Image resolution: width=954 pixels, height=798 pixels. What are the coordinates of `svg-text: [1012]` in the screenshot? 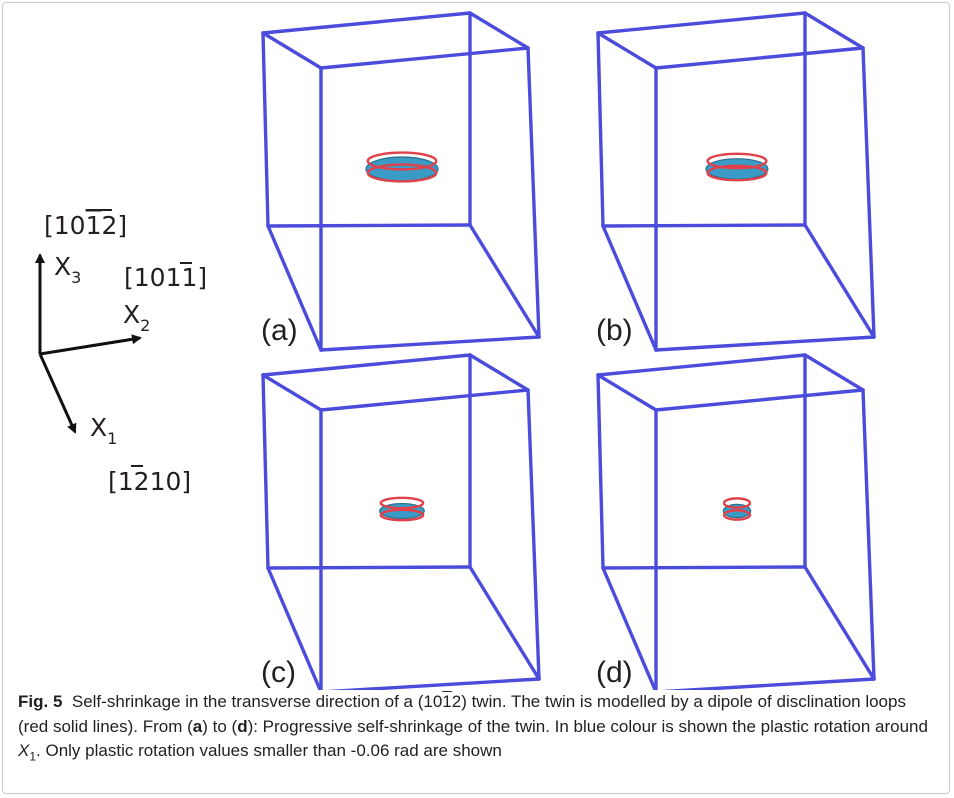 It's located at (85, 225).